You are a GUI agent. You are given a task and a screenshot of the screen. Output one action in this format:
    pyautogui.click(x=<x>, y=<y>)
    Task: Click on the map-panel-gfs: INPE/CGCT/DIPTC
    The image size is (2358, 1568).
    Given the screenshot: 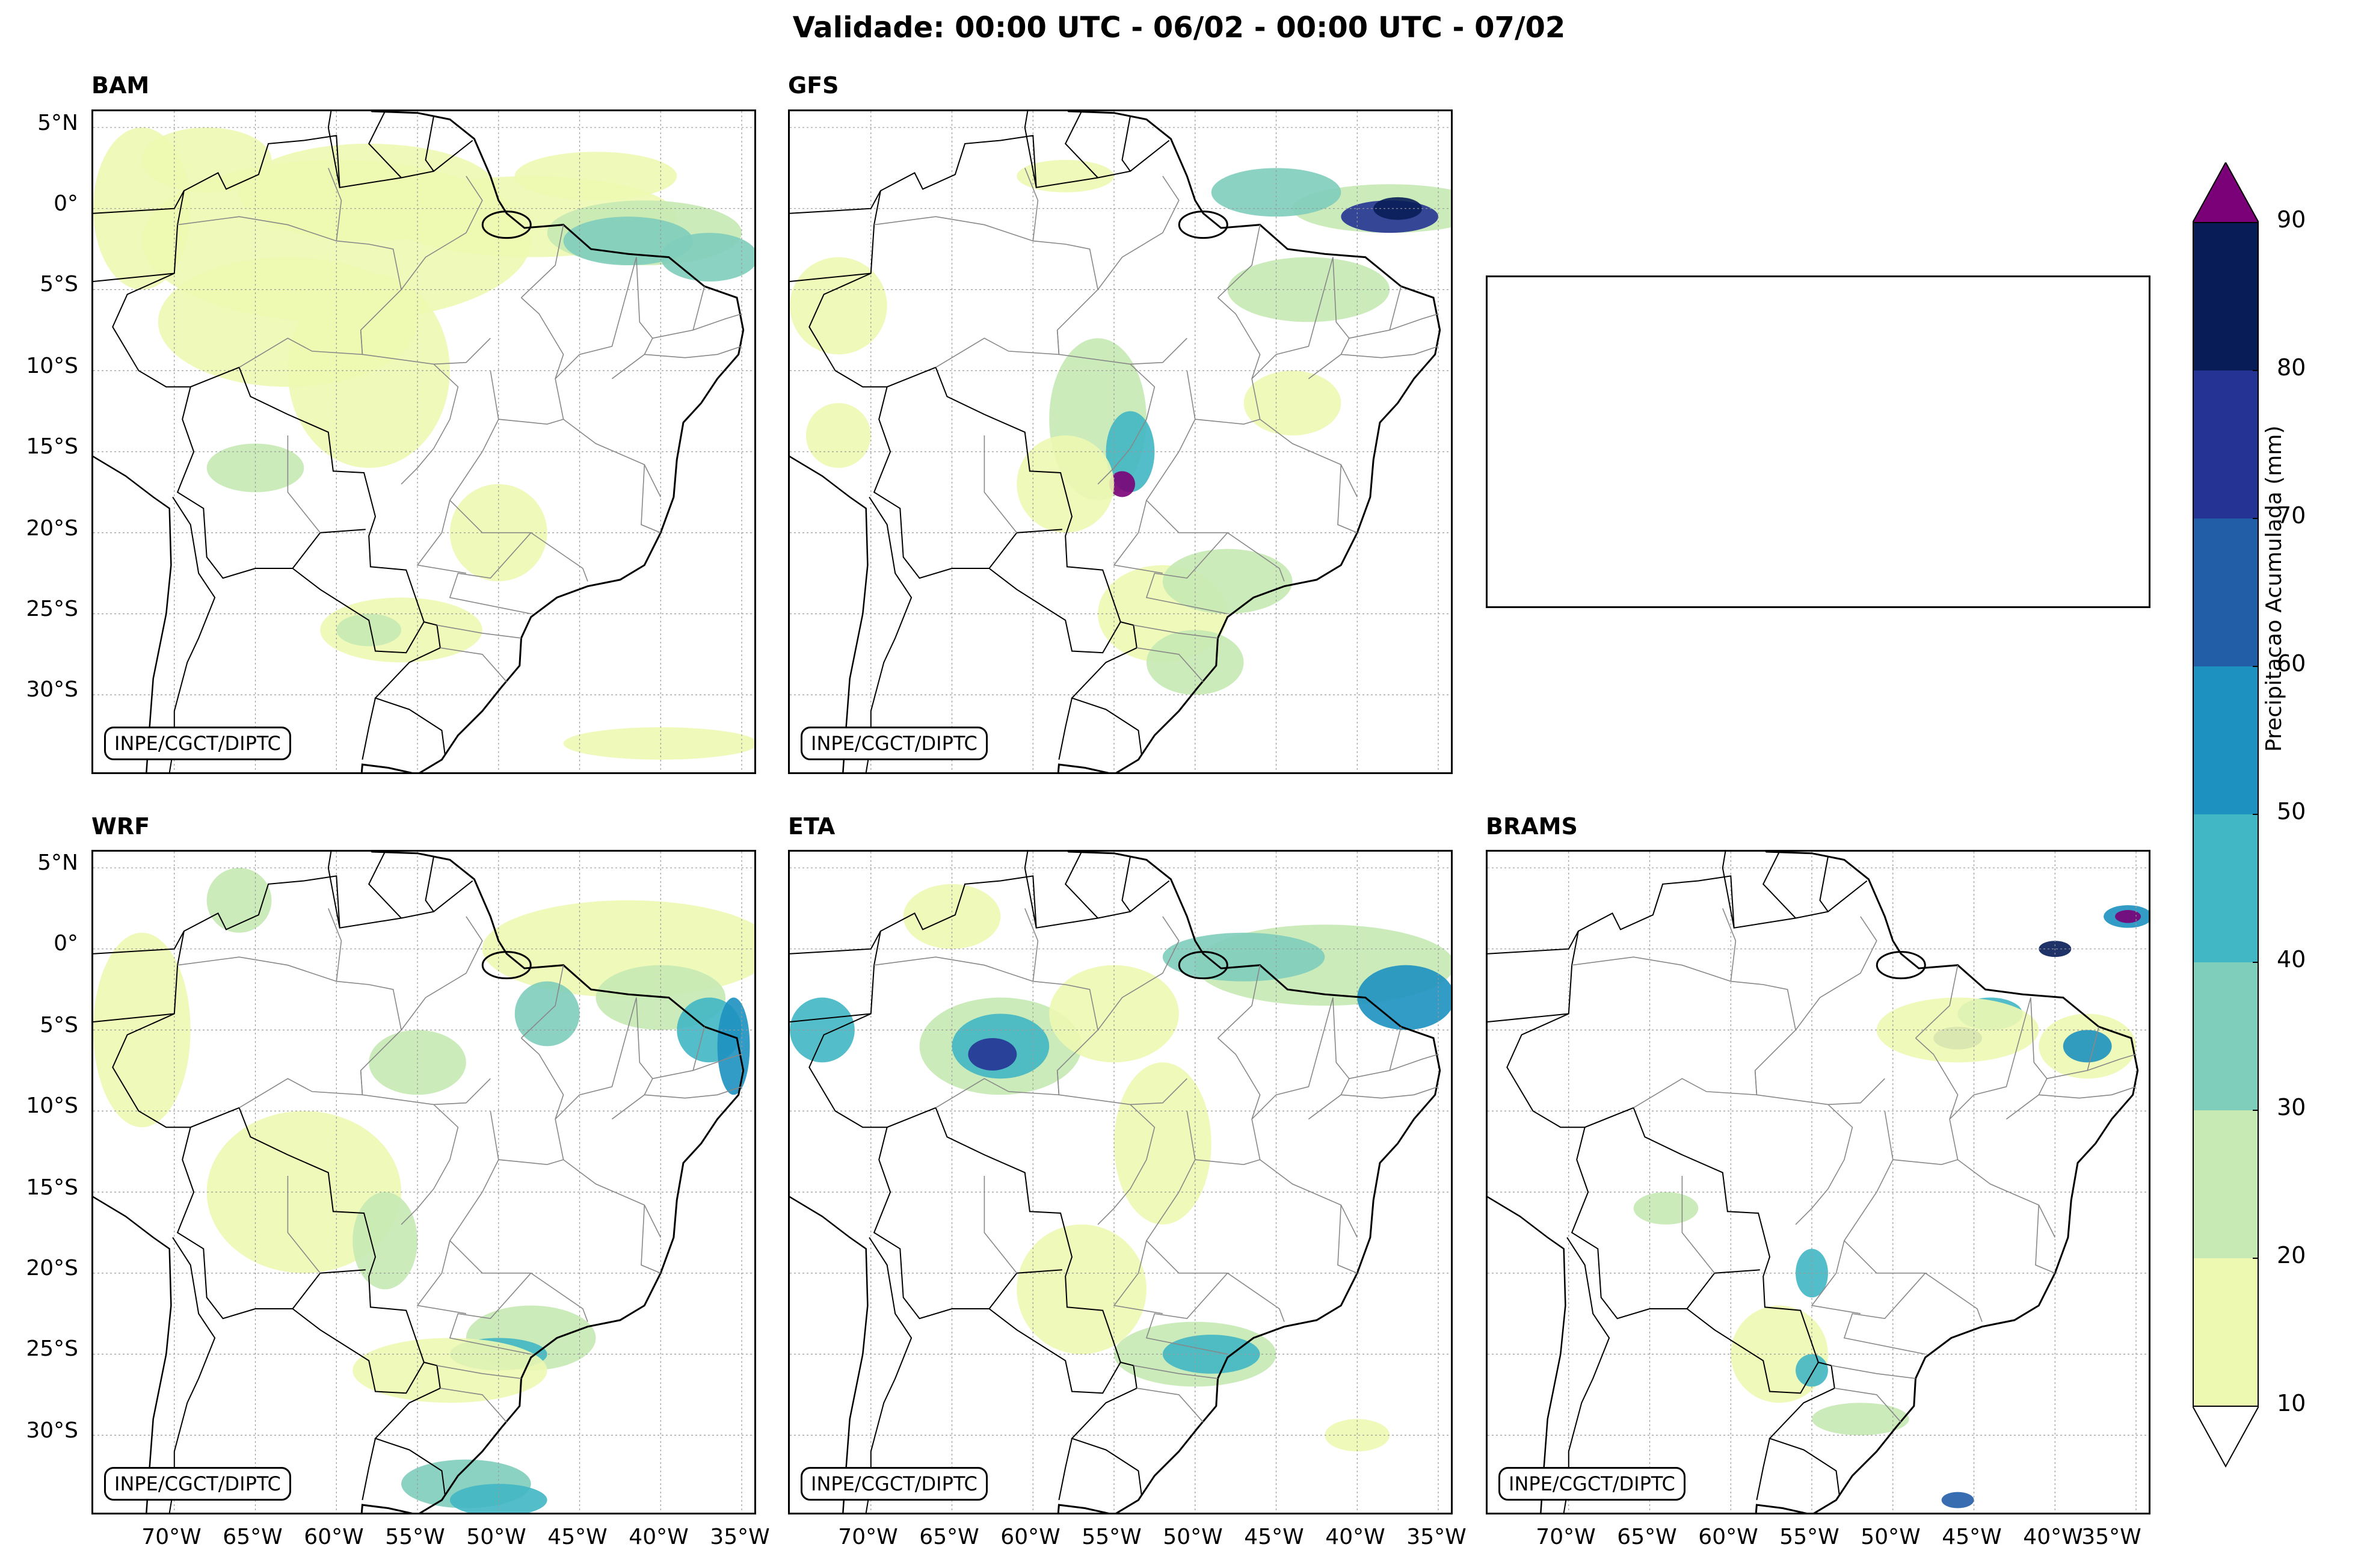 What is the action you would take?
    pyautogui.click(x=1120, y=442)
    